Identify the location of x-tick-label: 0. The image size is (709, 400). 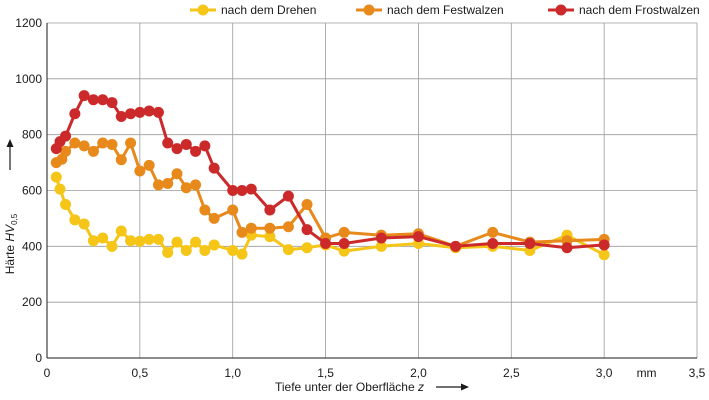
(47, 373).